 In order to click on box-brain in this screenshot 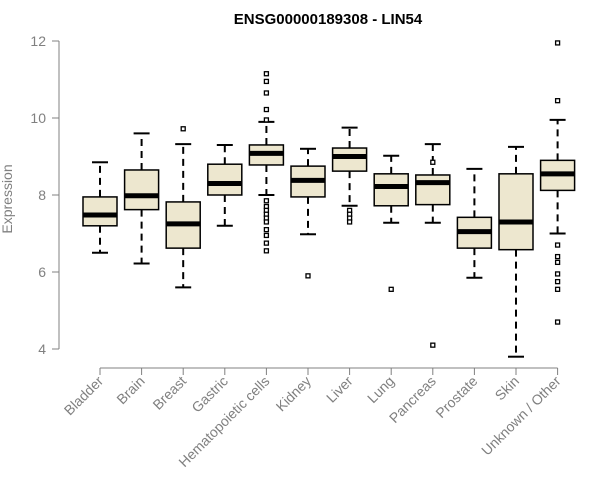, I will do `click(141, 198)`.